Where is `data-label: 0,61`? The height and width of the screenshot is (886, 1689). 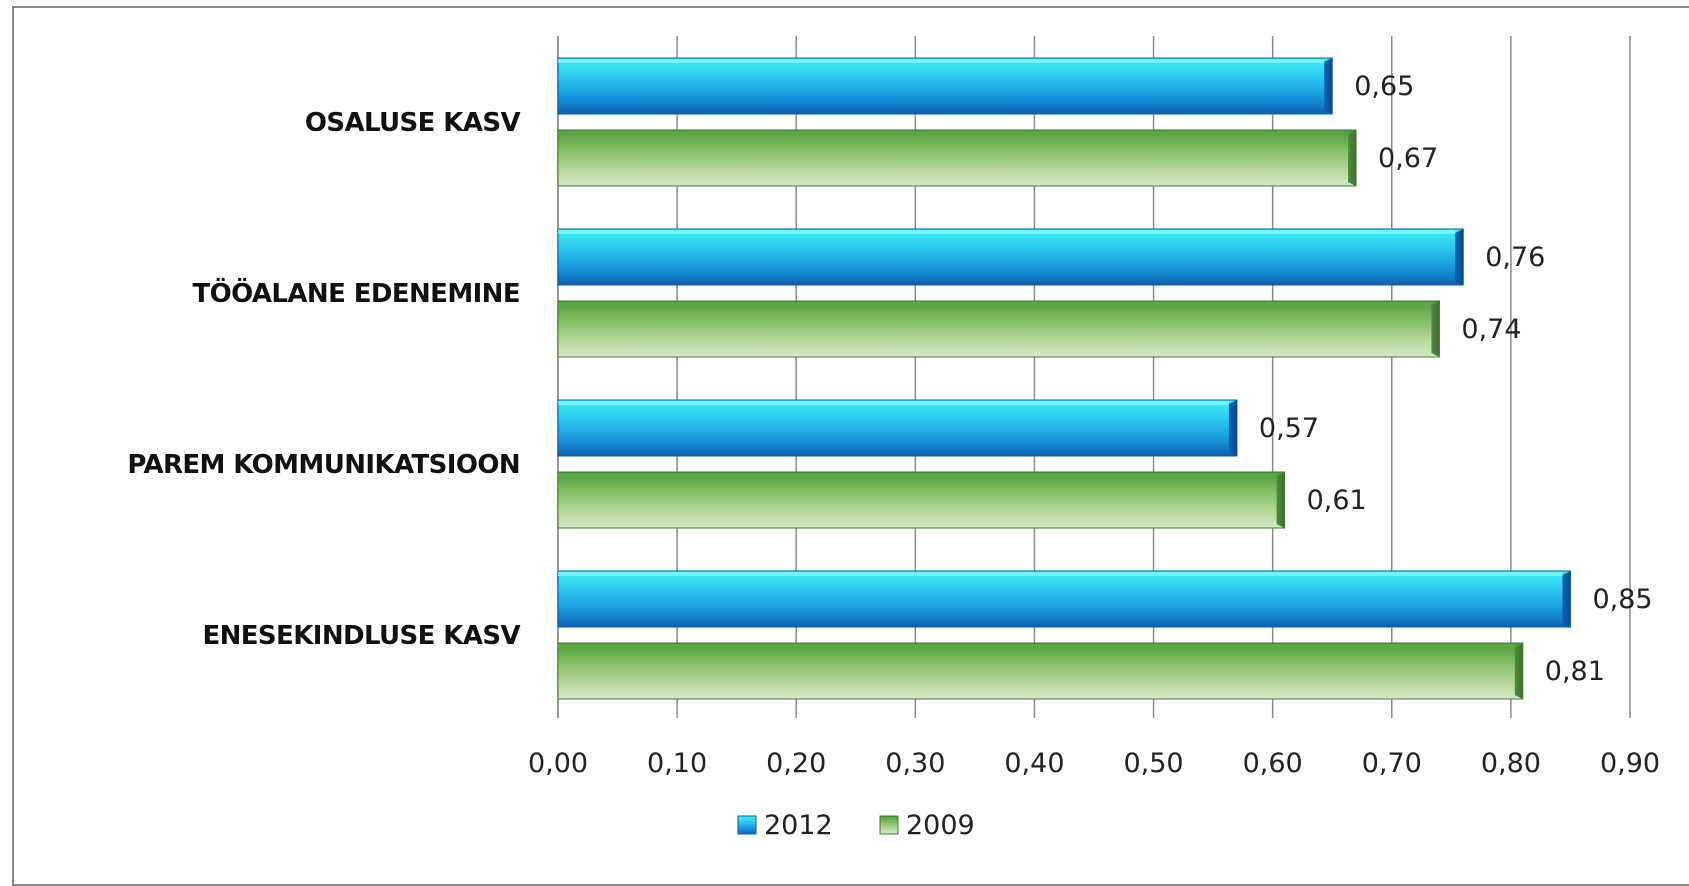
data-label: 0,61 is located at coordinates (1337, 500).